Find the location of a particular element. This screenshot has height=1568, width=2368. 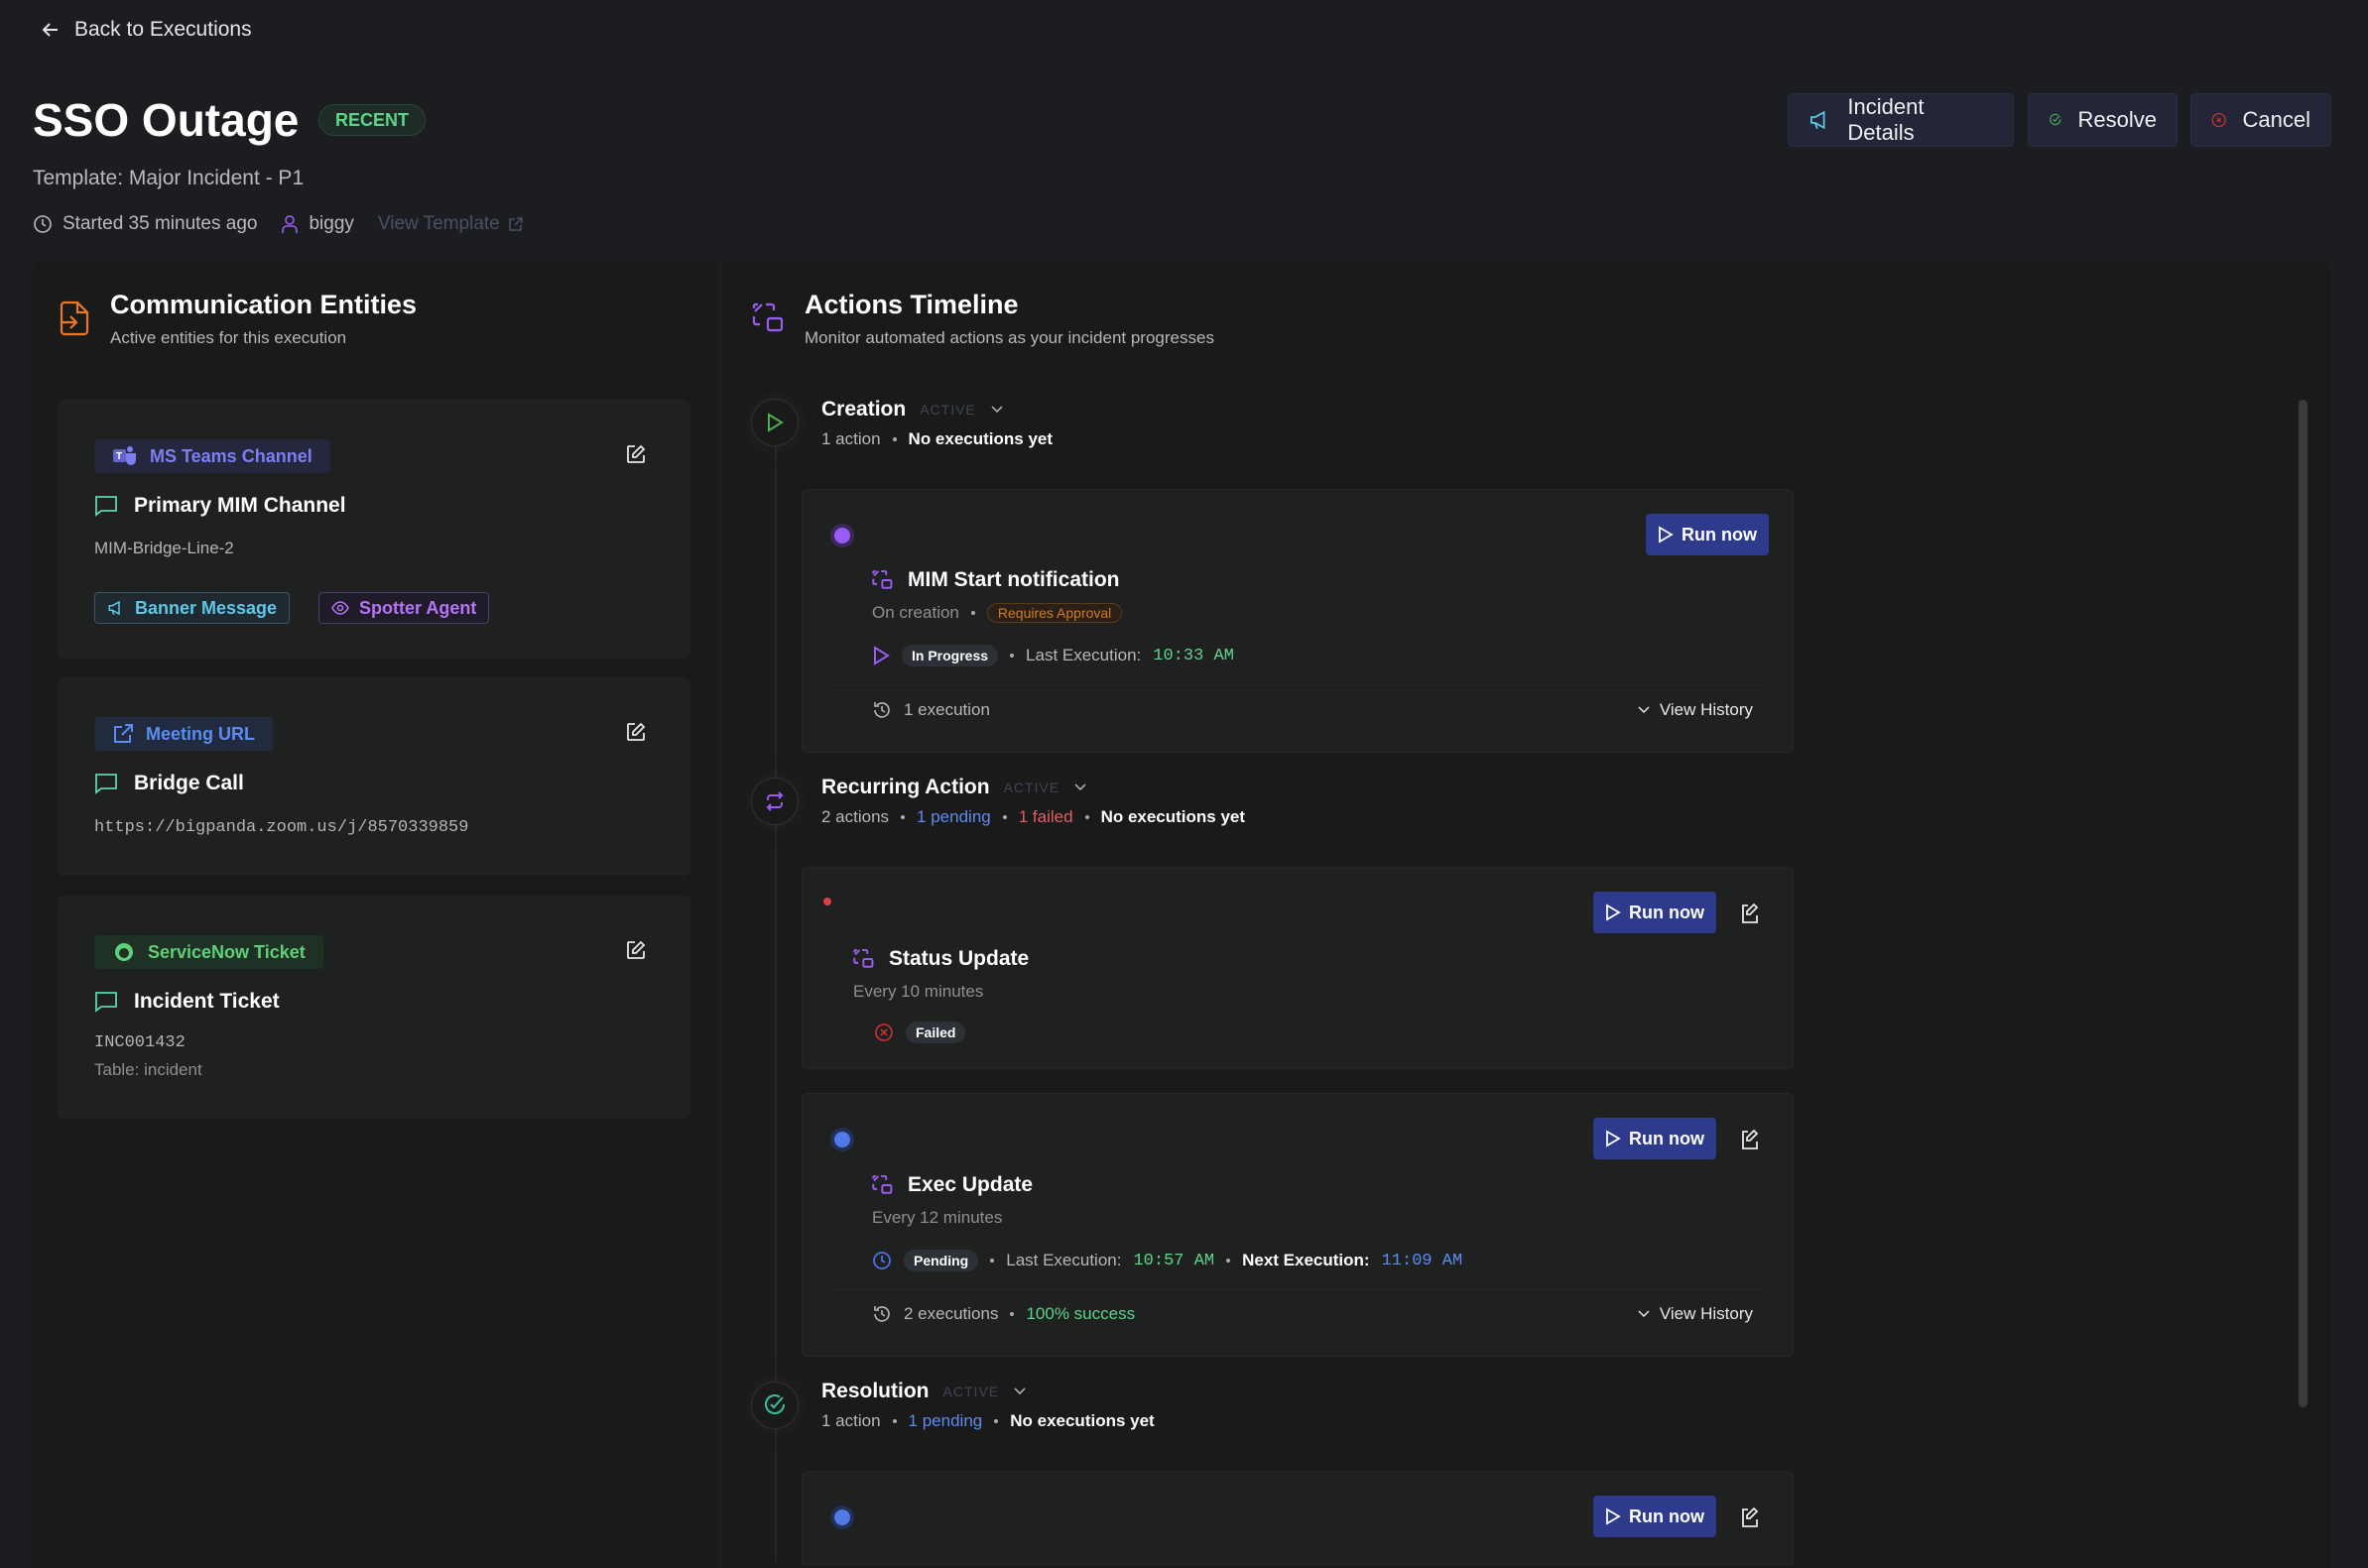

scrollbar is located at coordinates (2303, 903).